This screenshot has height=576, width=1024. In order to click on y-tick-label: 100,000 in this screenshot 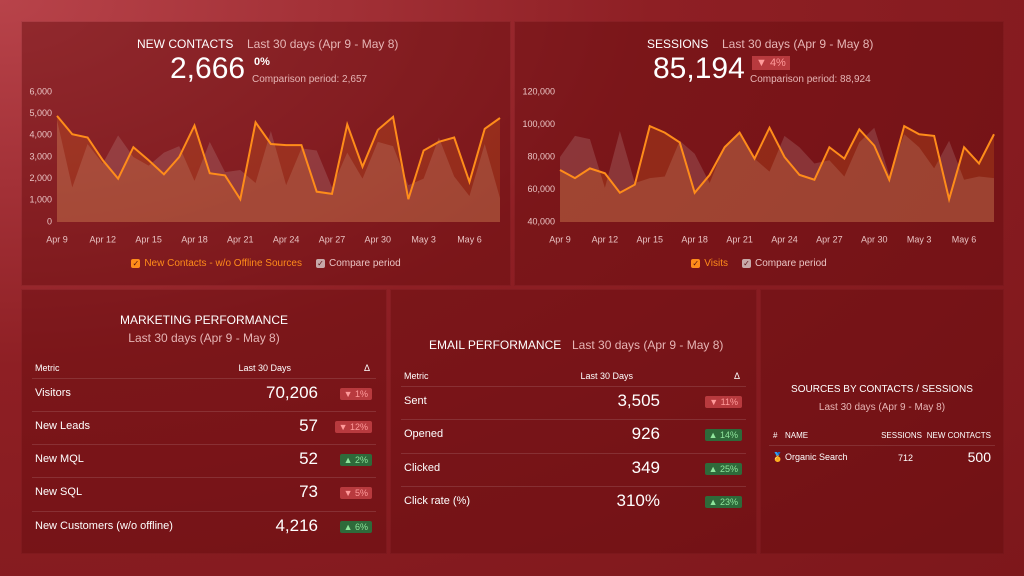, I will do `click(538, 124)`.